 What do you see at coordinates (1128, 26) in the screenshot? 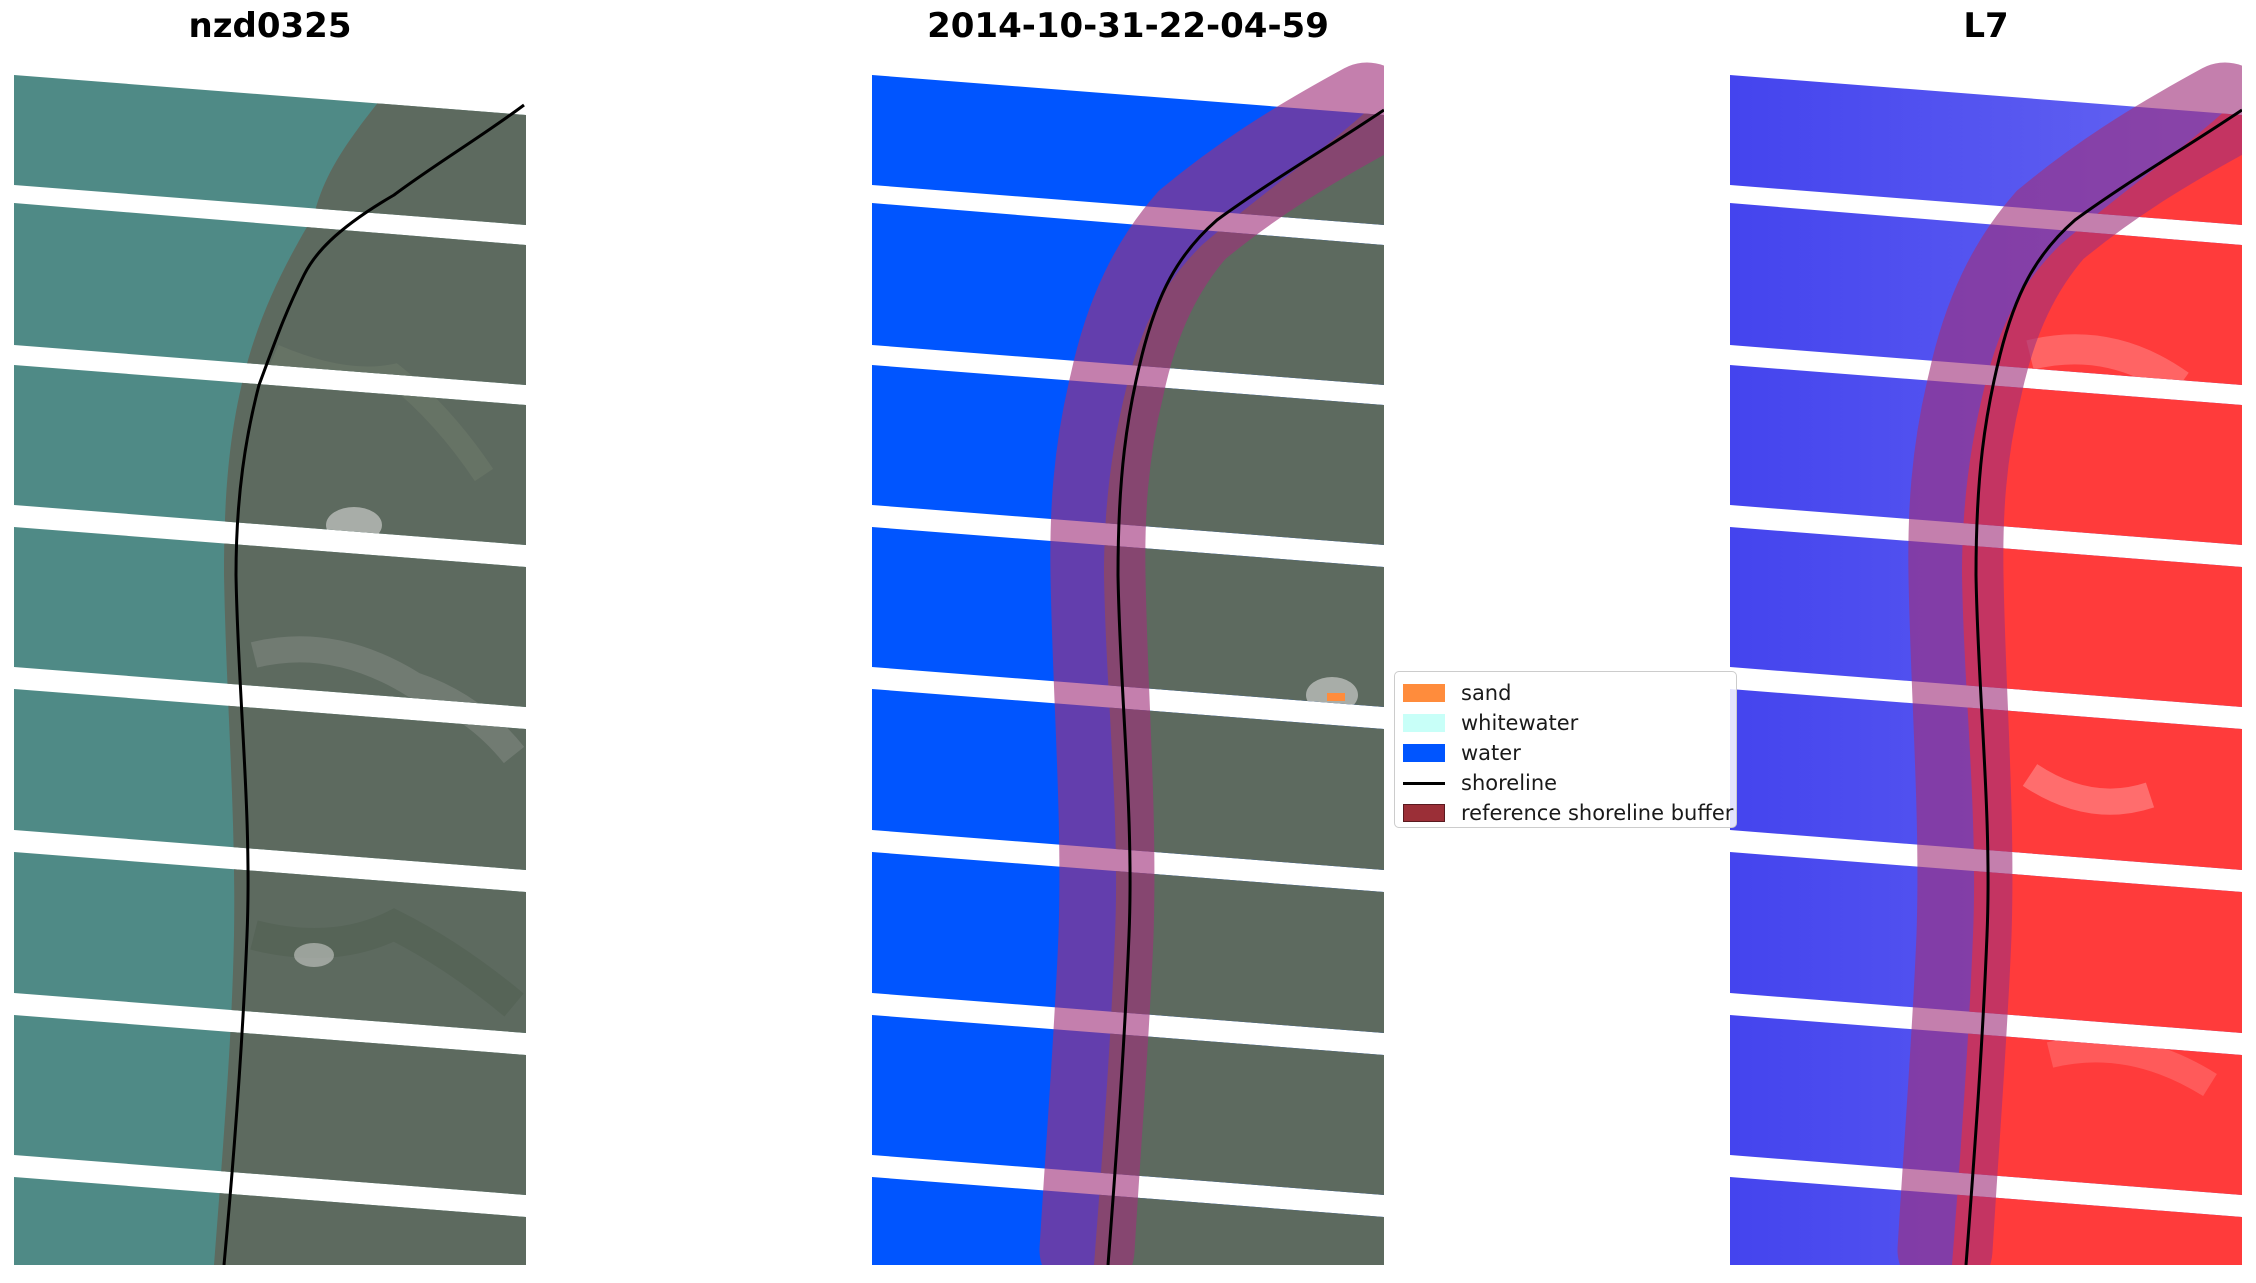
I see `panel-title-classification: 2014-10-31-22-04-59` at bounding box center [1128, 26].